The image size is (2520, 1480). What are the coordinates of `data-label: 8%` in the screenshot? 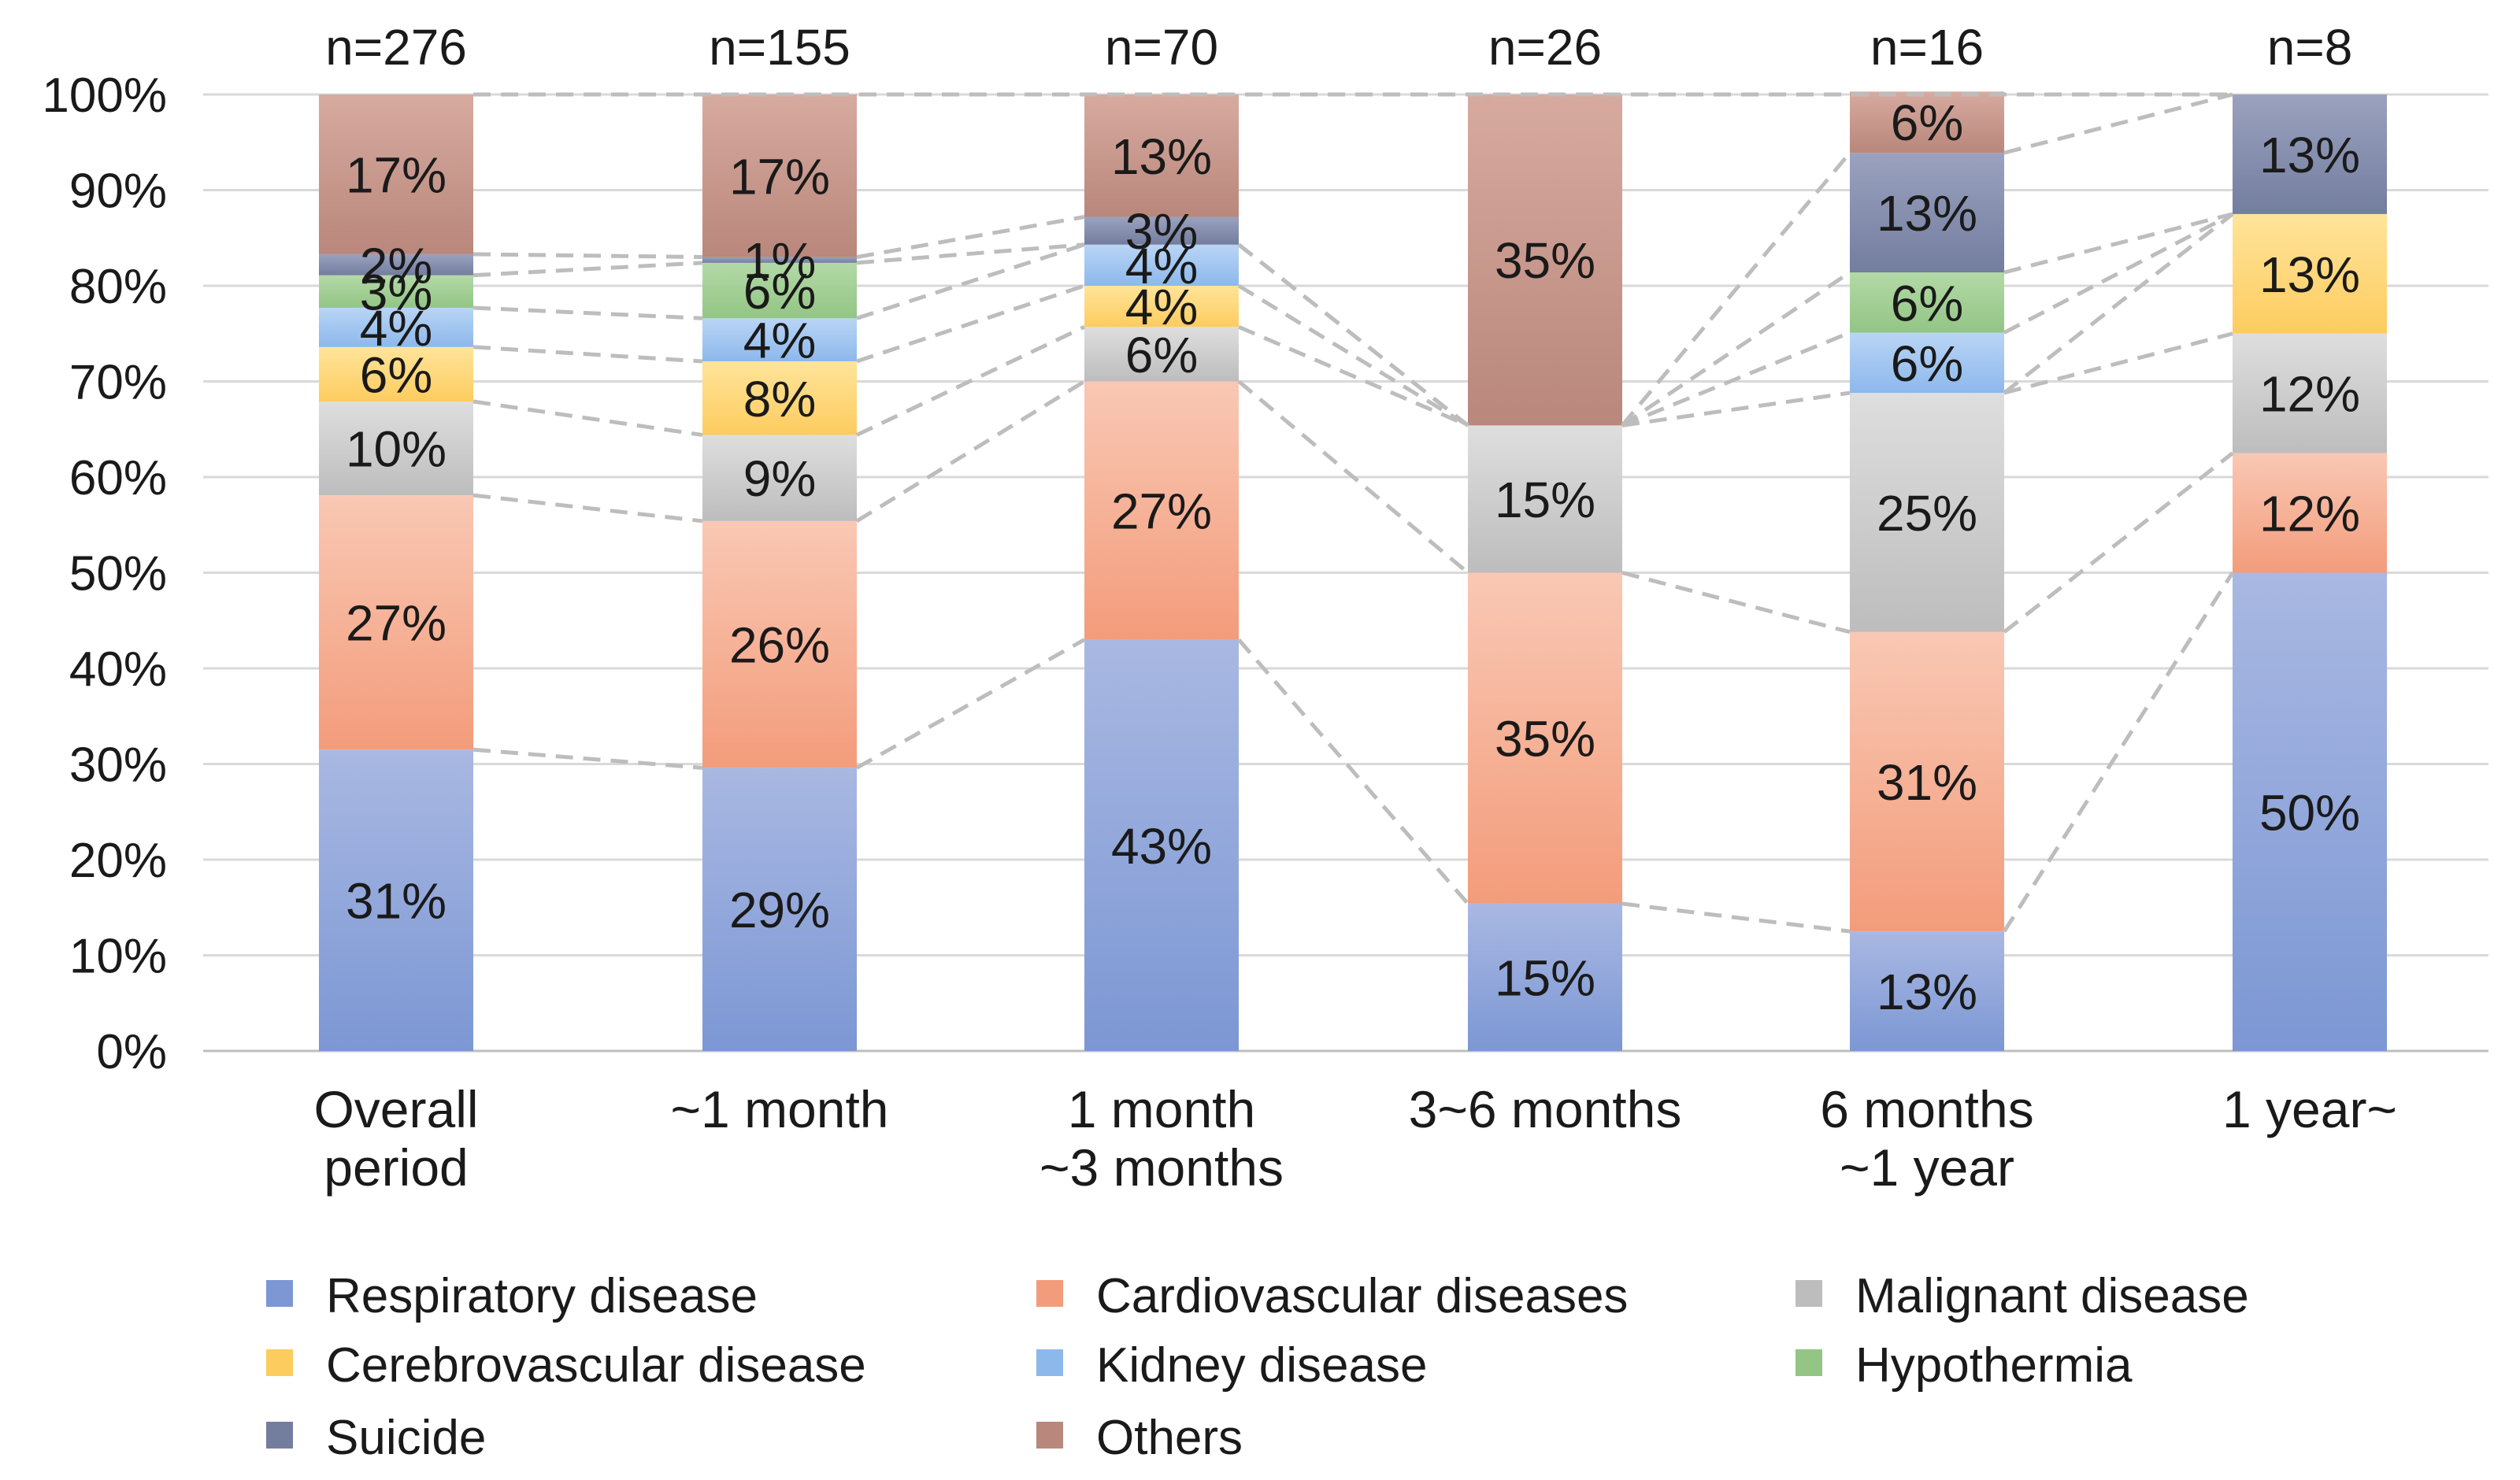 It's located at (780, 399).